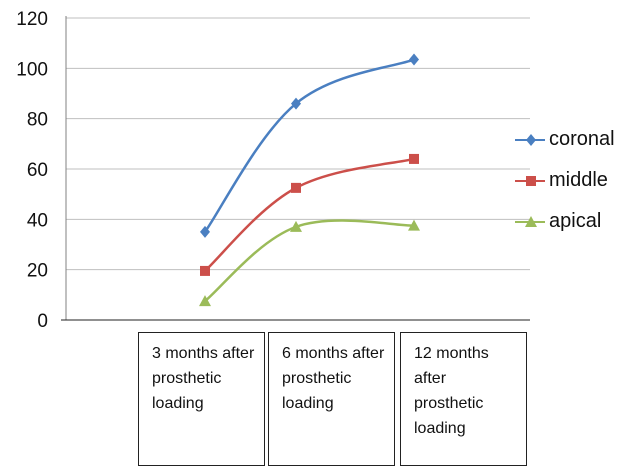 The height and width of the screenshot is (469, 633). I want to click on legend-marker-triangle, so click(531, 221).